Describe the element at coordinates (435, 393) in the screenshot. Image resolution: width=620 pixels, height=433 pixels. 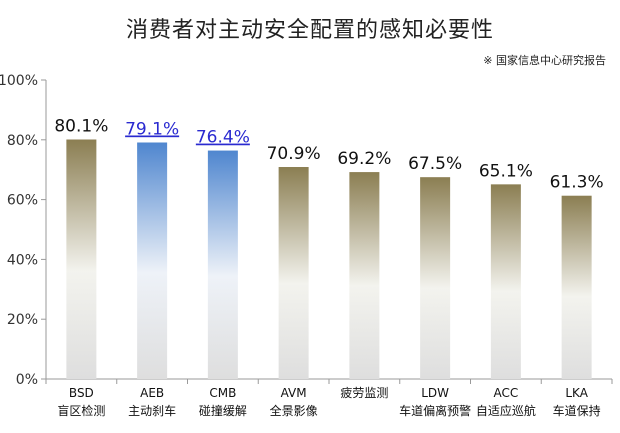
I see `category-label: LDW` at that location.